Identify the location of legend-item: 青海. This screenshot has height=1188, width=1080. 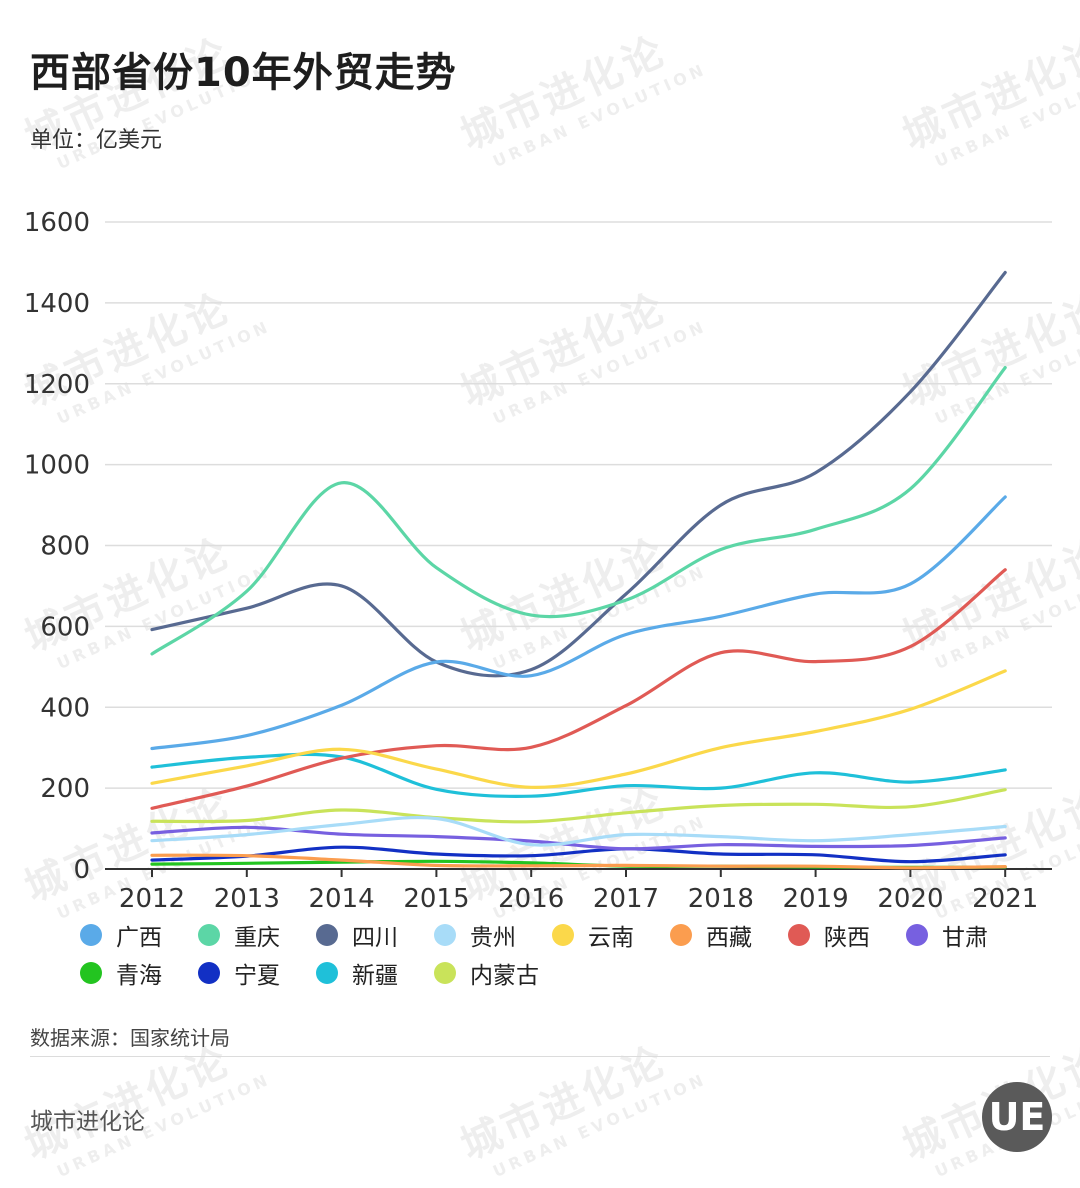
(139, 974).